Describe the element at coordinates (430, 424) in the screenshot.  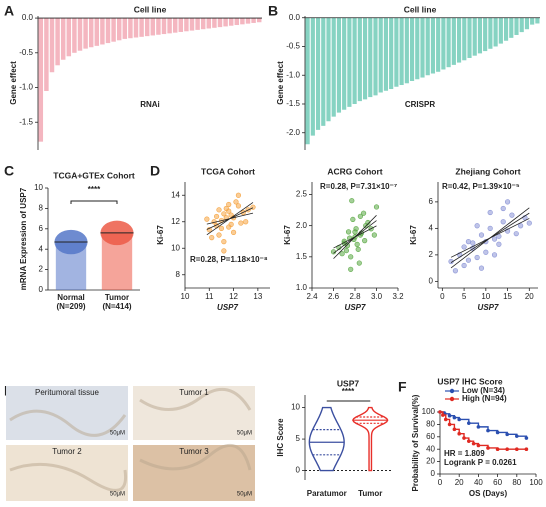
I see `y-tick-label: 80` at that location.